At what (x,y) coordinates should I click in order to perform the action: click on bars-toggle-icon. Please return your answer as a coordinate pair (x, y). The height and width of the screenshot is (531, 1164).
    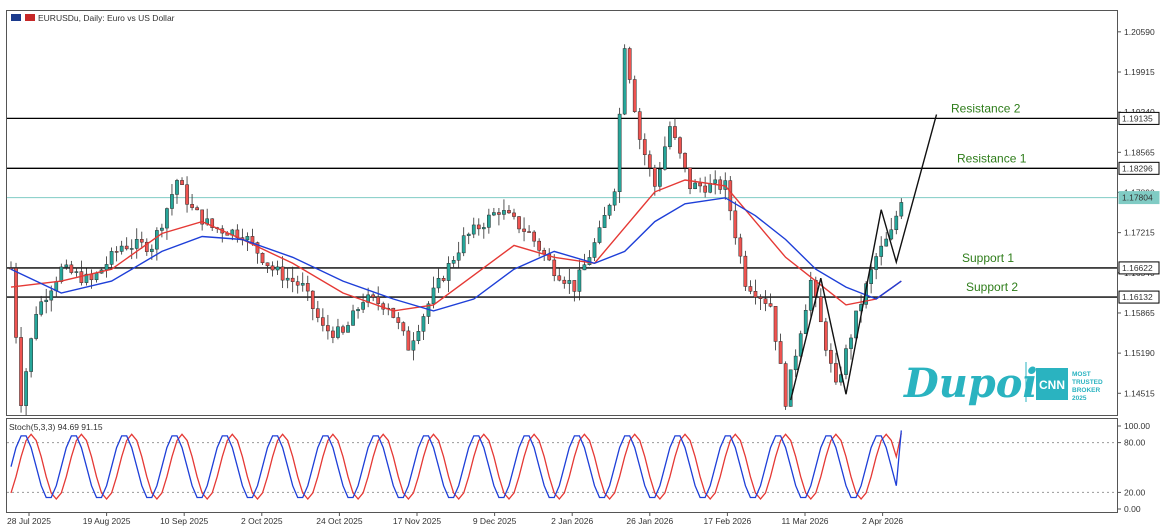
    Looking at the image, I should click on (16, 17).